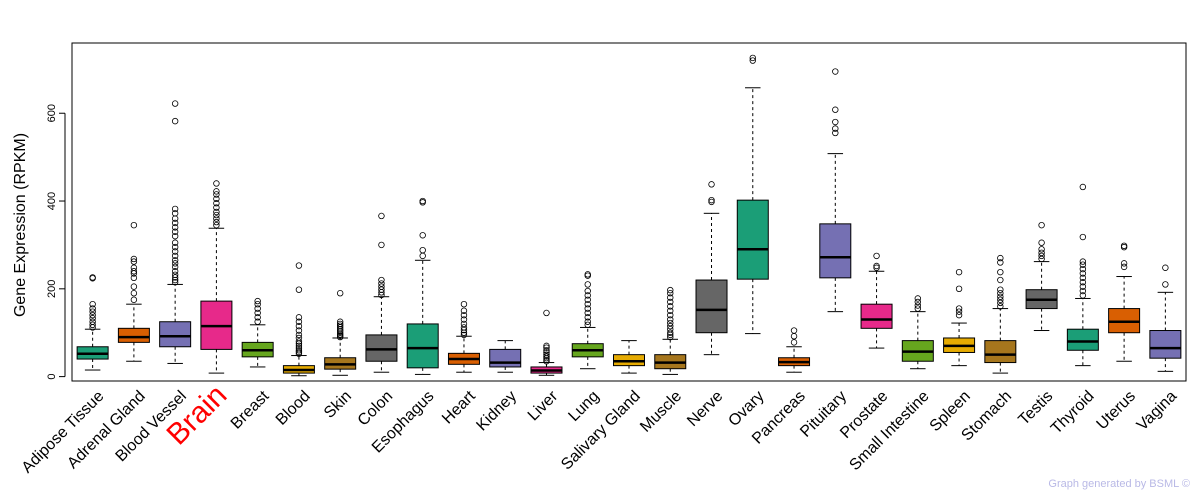  I want to click on box-muscle, so click(670, 330).